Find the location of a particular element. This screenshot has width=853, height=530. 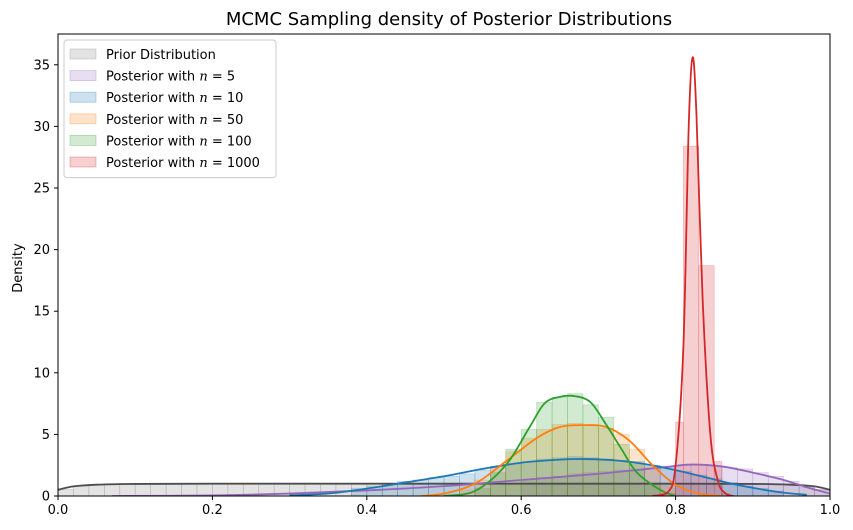

y-tick-label: 35 is located at coordinates (41, 65).